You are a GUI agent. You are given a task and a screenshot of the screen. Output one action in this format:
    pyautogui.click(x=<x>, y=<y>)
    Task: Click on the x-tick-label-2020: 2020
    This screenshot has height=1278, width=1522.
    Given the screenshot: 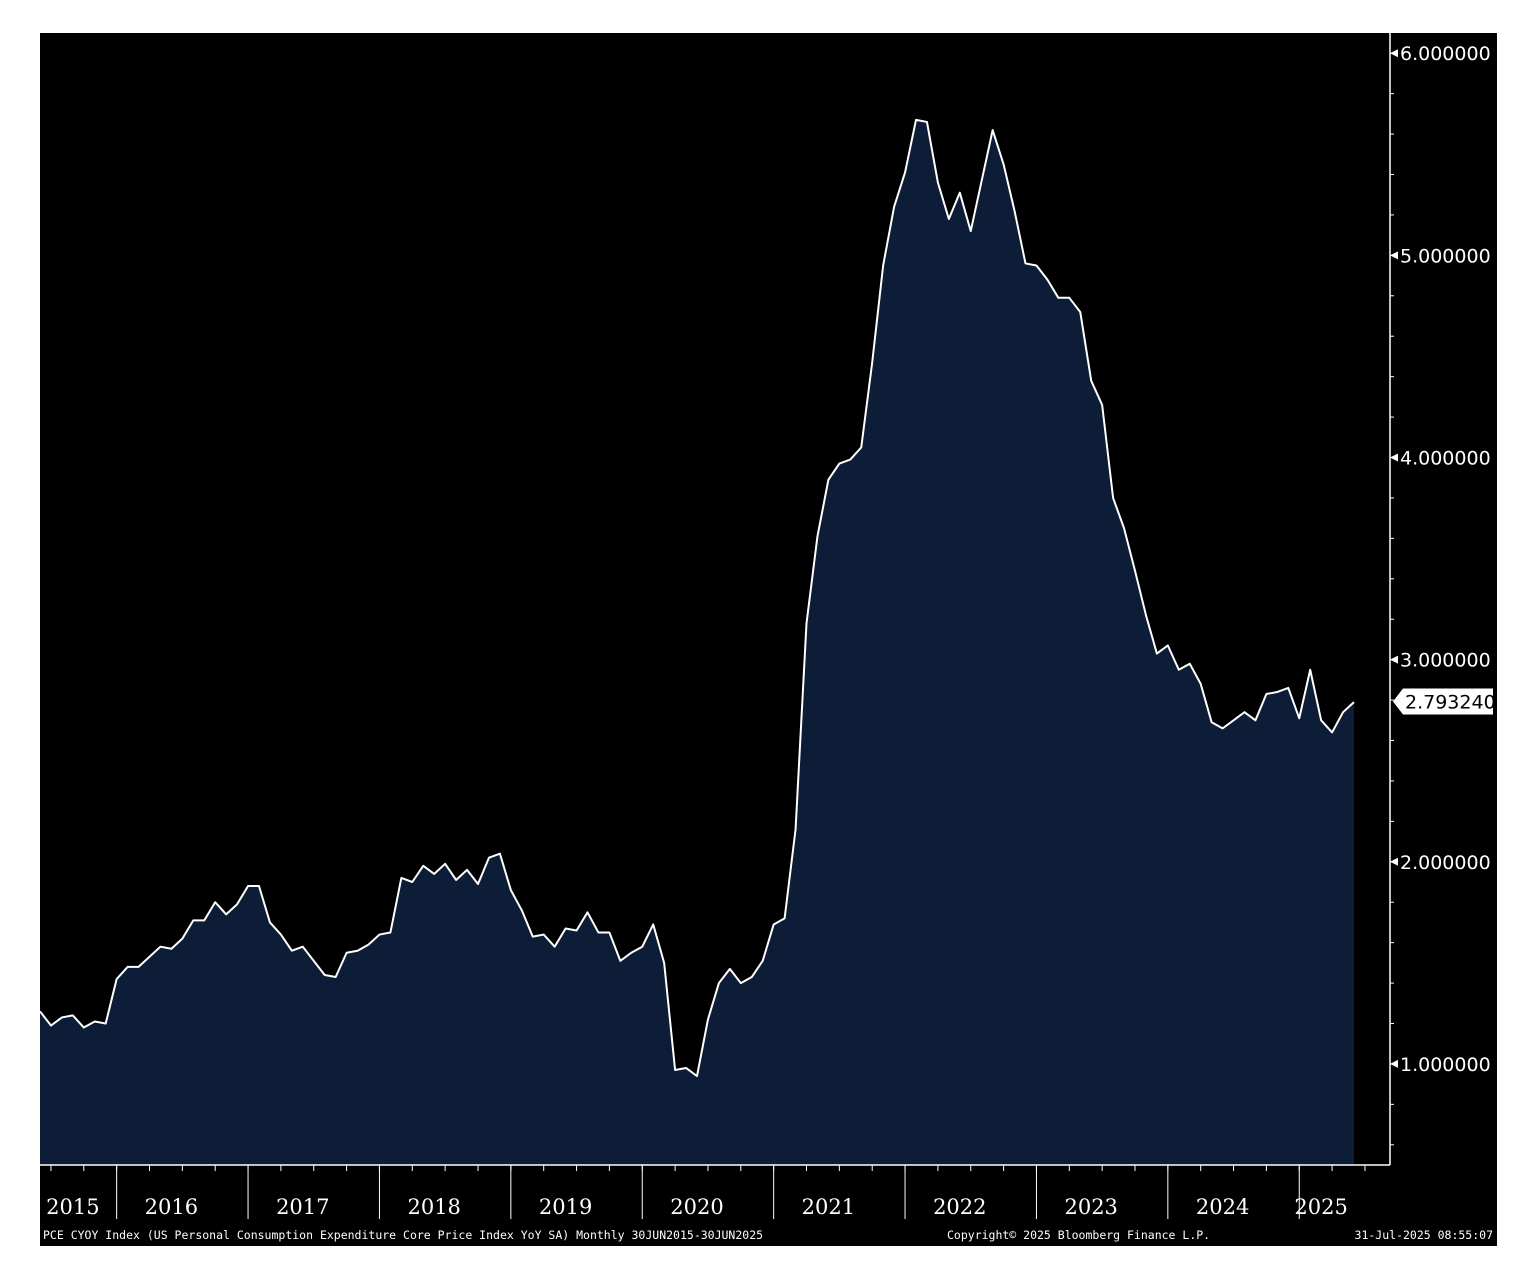 What is the action you would take?
    pyautogui.click(x=696, y=1207)
    